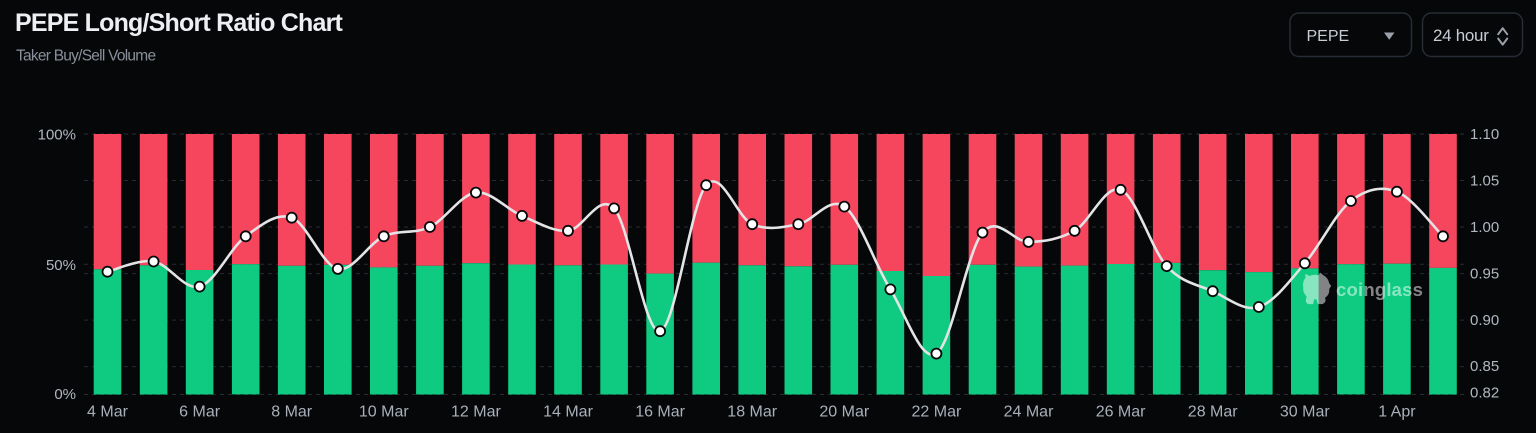  What do you see at coordinates (1121, 411) in the screenshot?
I see `svg-text: 26 Mar` at bounding box center [1121, 411].